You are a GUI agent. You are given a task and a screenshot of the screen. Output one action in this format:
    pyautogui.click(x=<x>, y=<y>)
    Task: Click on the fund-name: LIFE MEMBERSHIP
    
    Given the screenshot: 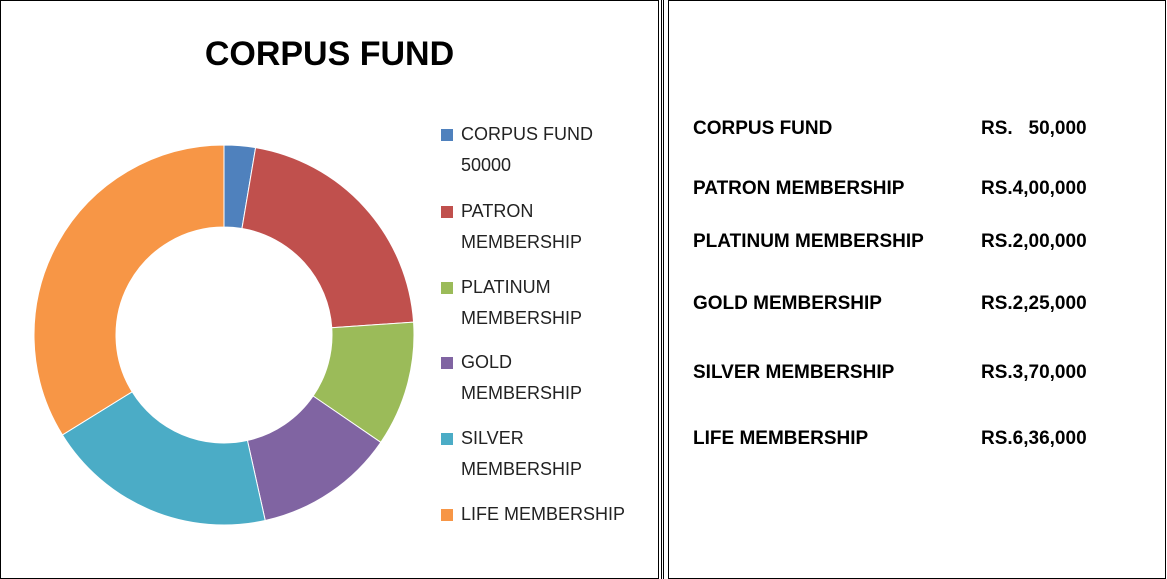 What is the action you would take?
    pyautogui.click(x=781, y=438)
    